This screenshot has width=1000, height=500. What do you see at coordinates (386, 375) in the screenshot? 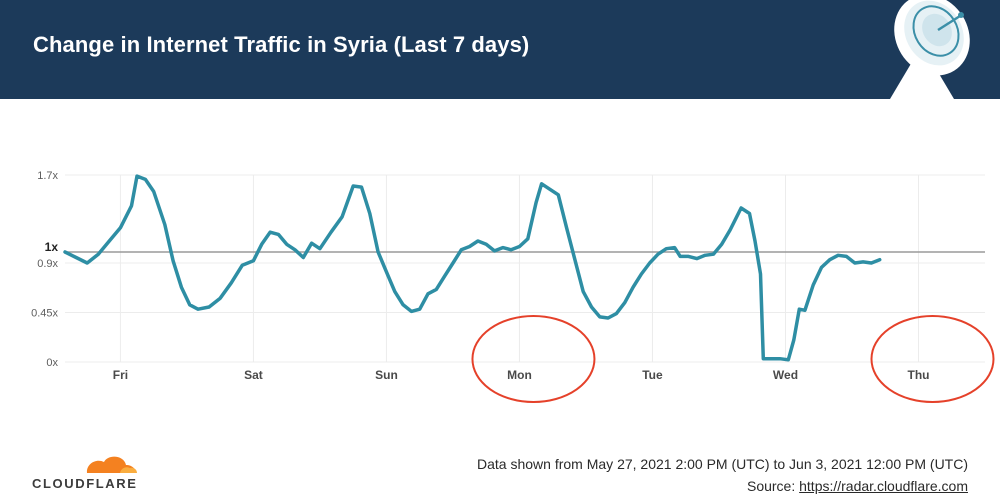
I see `x-tick-label: Sun` at bounding box center [386, 375].